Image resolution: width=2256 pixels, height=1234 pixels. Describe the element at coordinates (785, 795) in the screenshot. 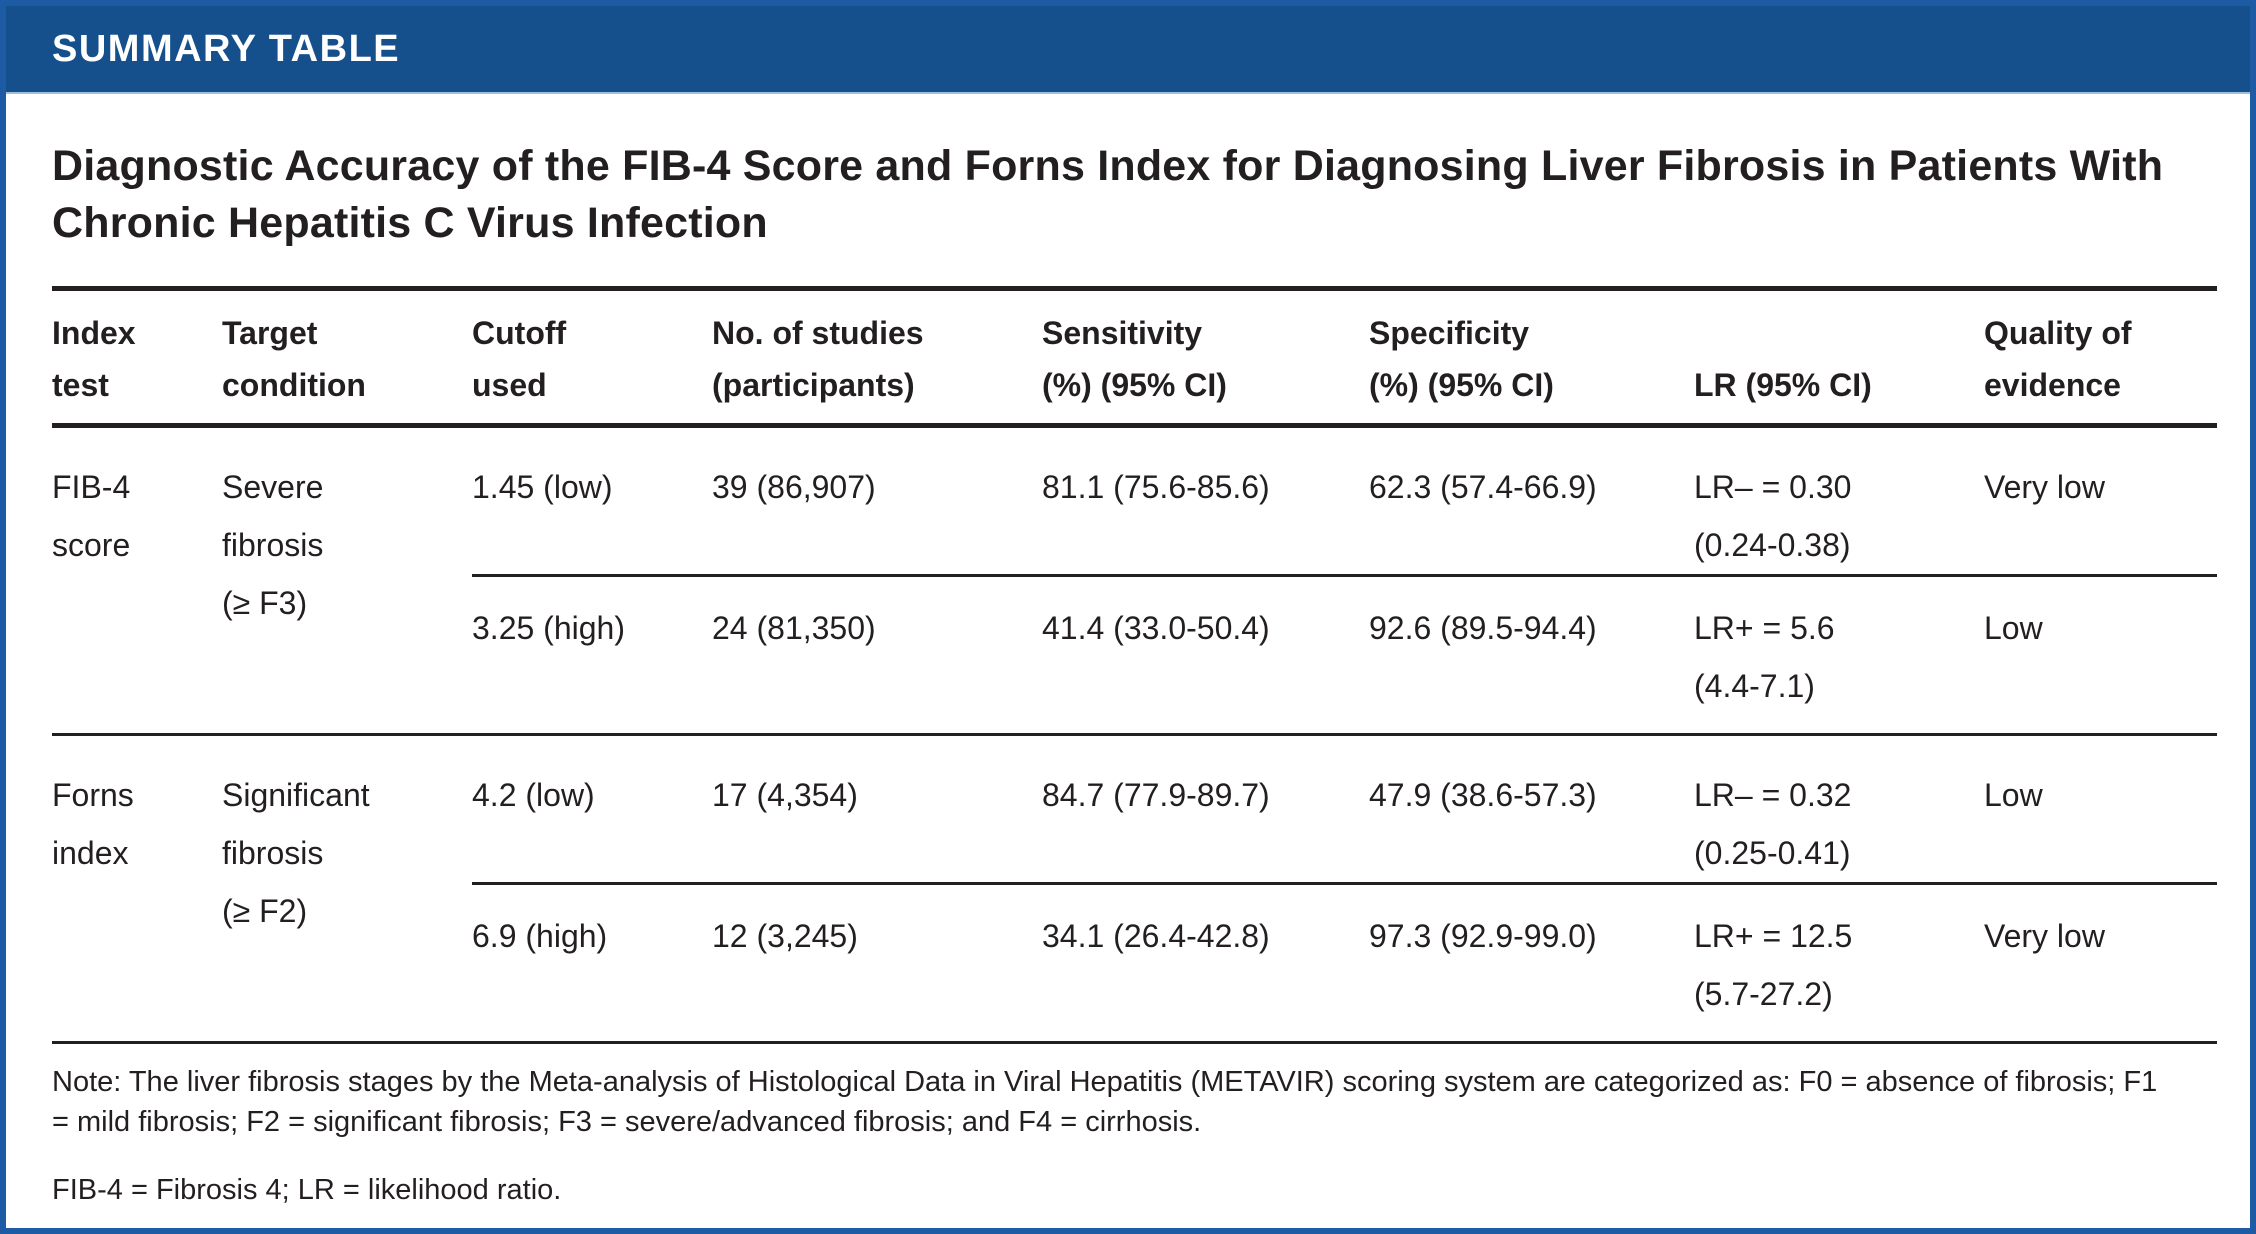

I see `cell-studies: 17 (4,354)` at that location.